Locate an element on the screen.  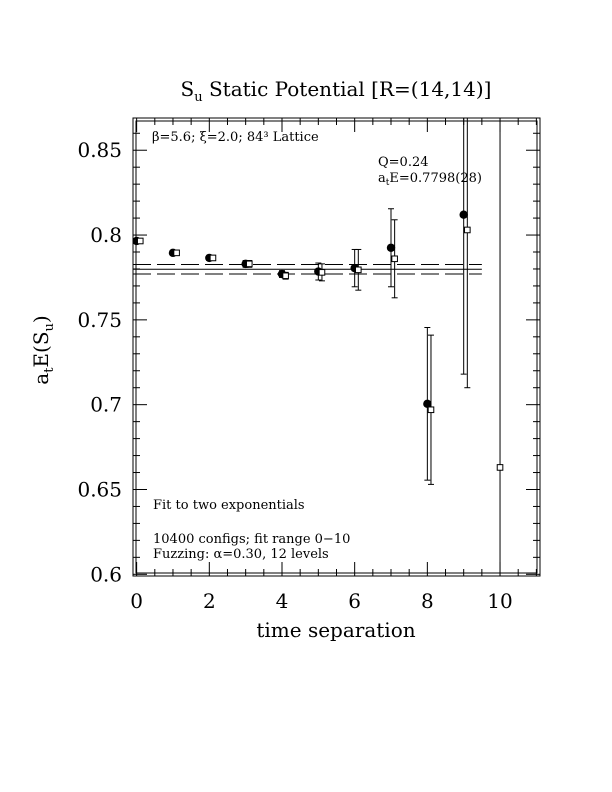
x-tick-label: 8 is located at coordinates (427, 601).